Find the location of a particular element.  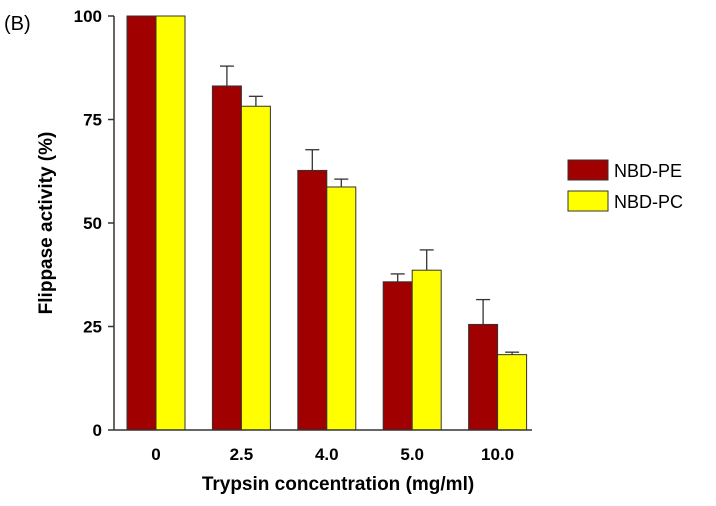

x-tick-label: 2.5 is located at coordinates (242, 454).